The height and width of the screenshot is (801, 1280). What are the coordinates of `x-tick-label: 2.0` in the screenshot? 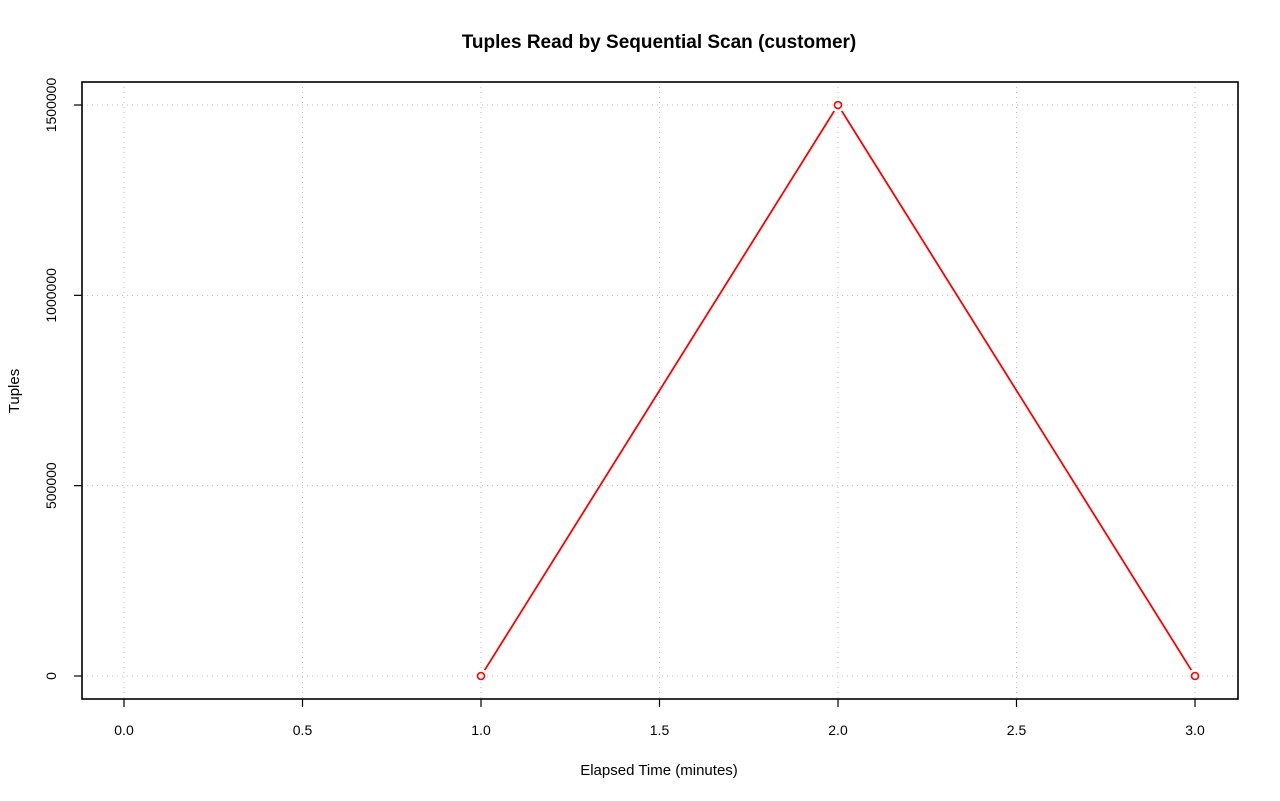 It's located at (838, 730).